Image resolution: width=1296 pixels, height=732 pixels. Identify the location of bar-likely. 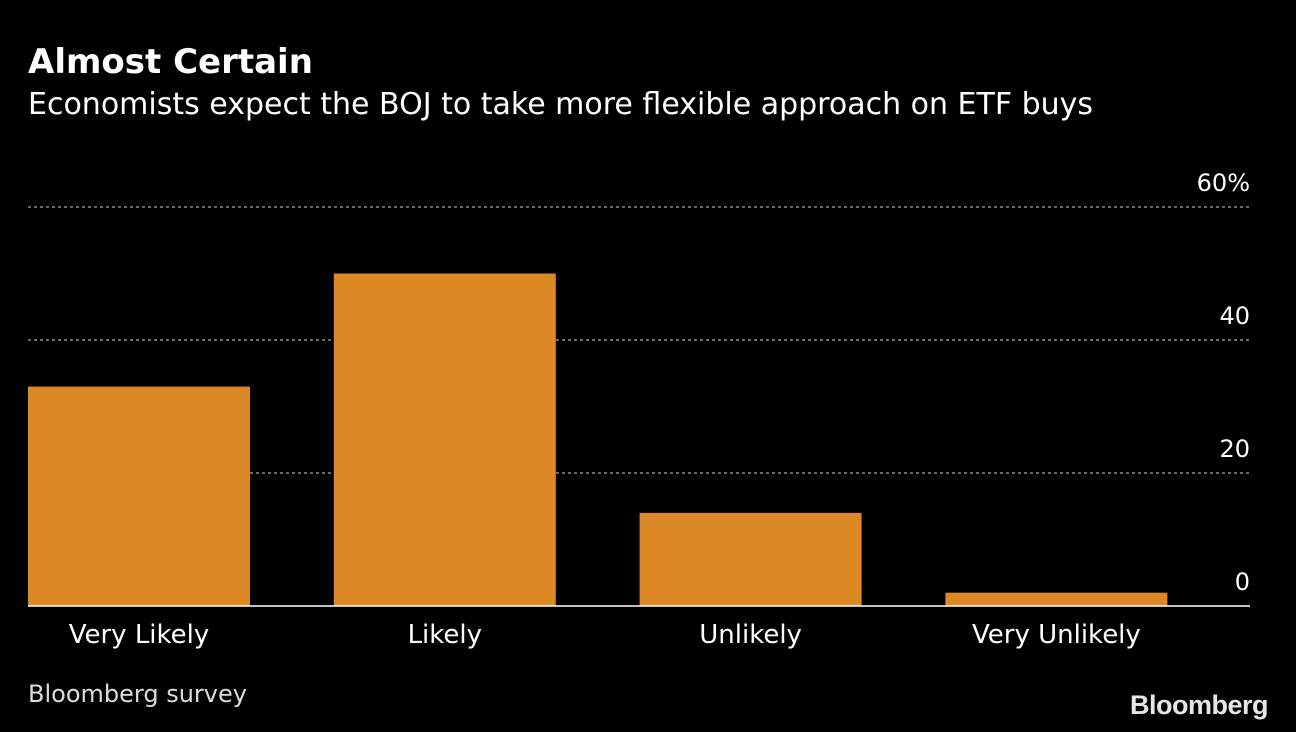
(444, 439).